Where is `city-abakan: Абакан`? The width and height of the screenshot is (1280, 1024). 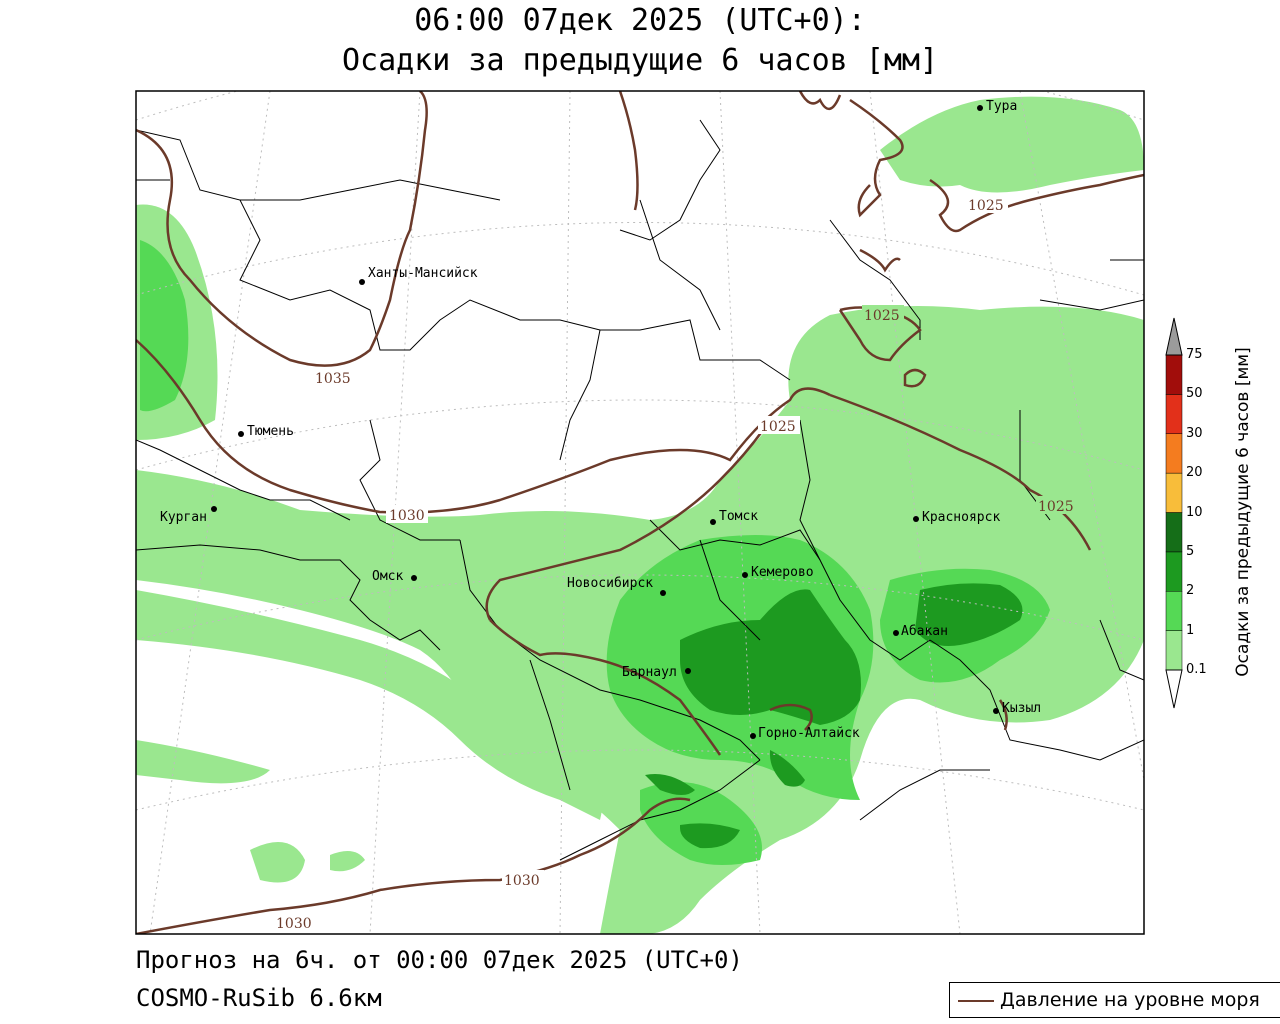
city-abakan: Абакан is located at coordinates (920, 631).